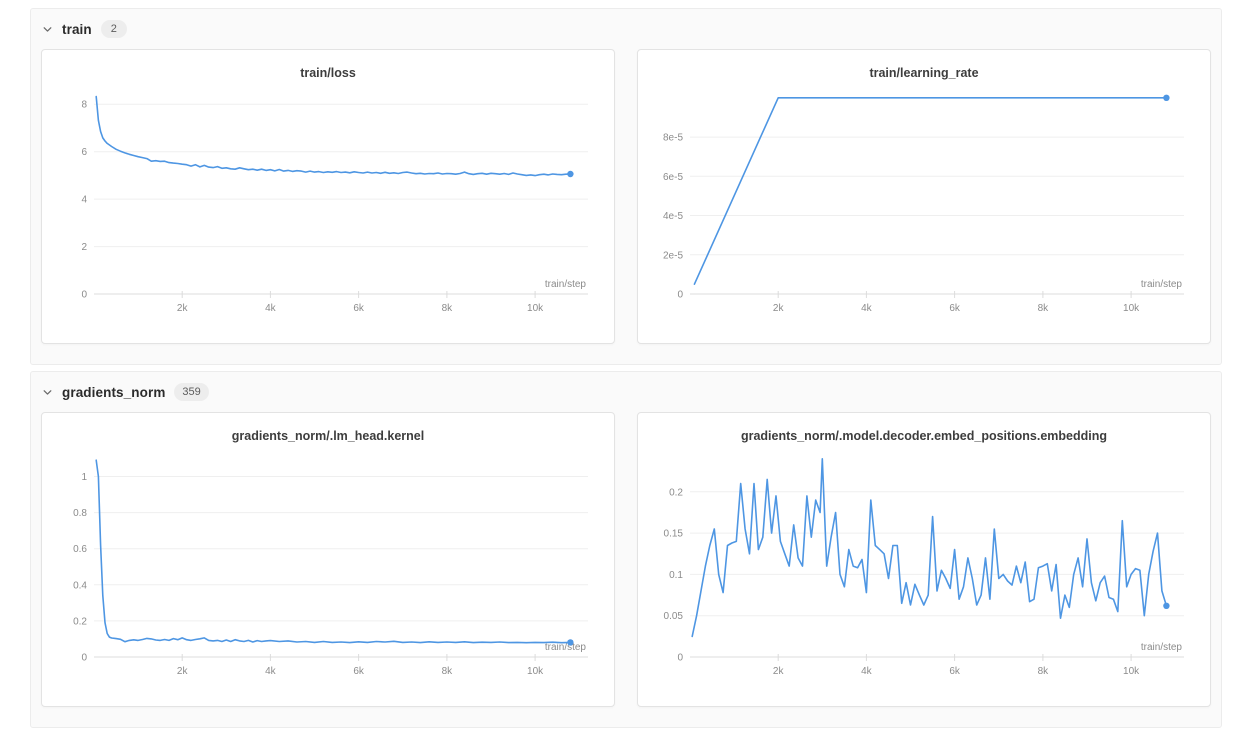  Describe the element at coordinates (924, 204) in the screenshot. I see `line-chart-train-learning-rate: 0 2e-5 4e-5 6e-5 8e-5 2k 4k 6k 8k 10k train/step` at that location.